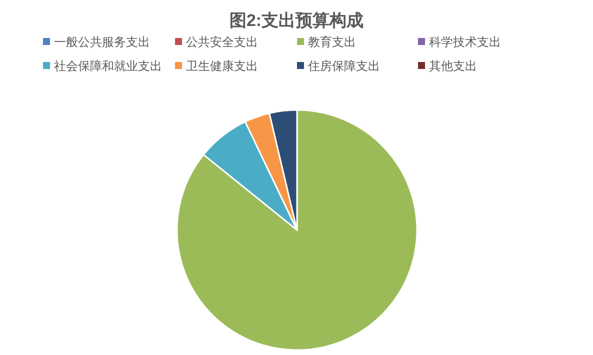 This screenshot has height=355, width=593. Describe the element at coordinates (102, 42) in the screenshot. I see `legend-label: 一般公共服务支出` at that location.